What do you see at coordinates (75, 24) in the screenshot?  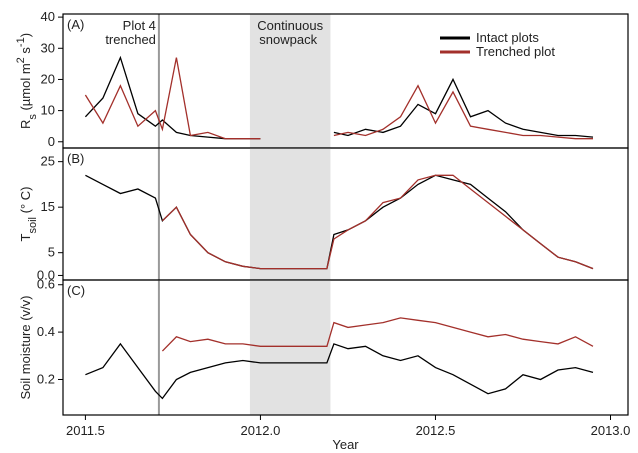 I see `panel-label: (A)` at bounding box center [75, 24].